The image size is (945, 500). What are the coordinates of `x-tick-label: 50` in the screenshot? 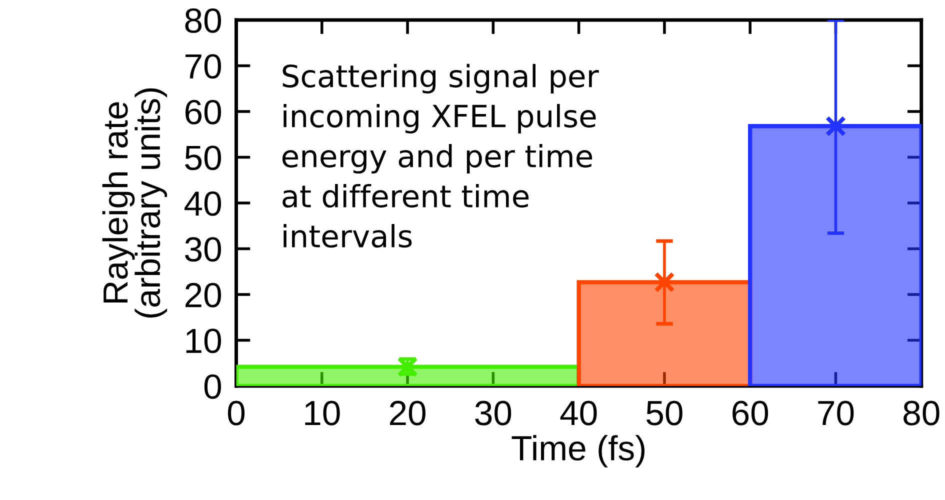 It's located at (664, 413).